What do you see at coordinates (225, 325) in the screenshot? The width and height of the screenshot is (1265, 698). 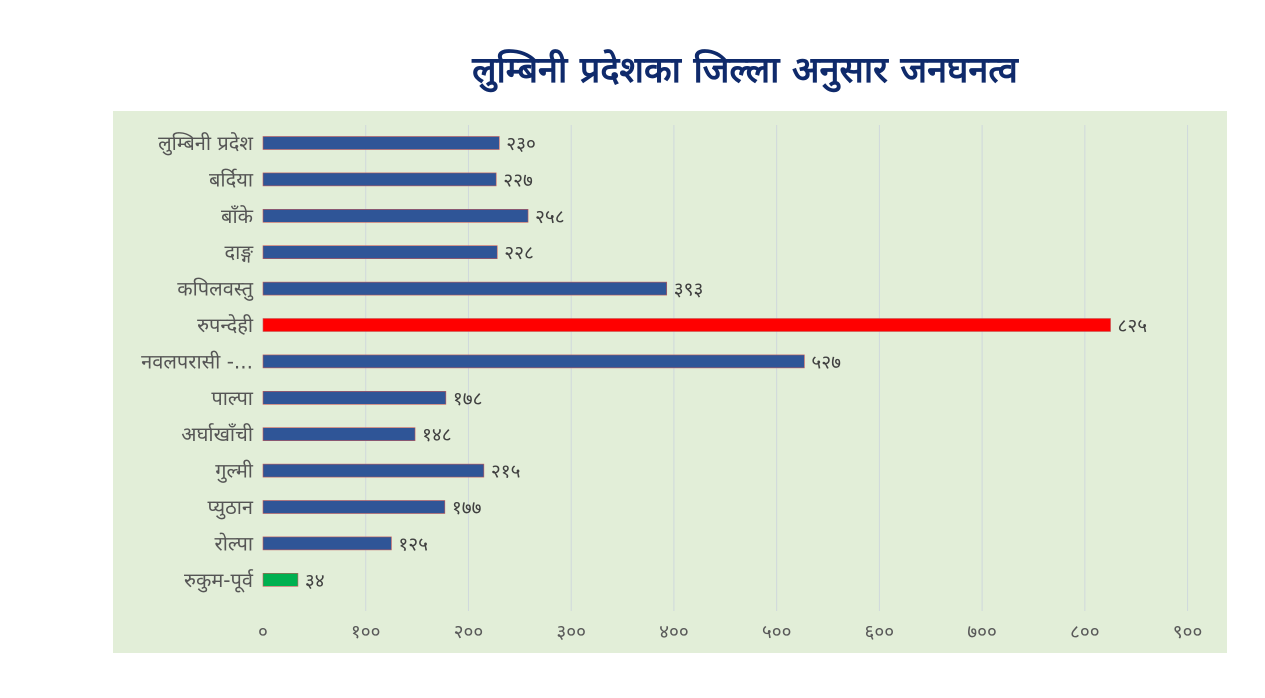 I see `category-label: रुपन्देही` at bounding box center [225, 325].